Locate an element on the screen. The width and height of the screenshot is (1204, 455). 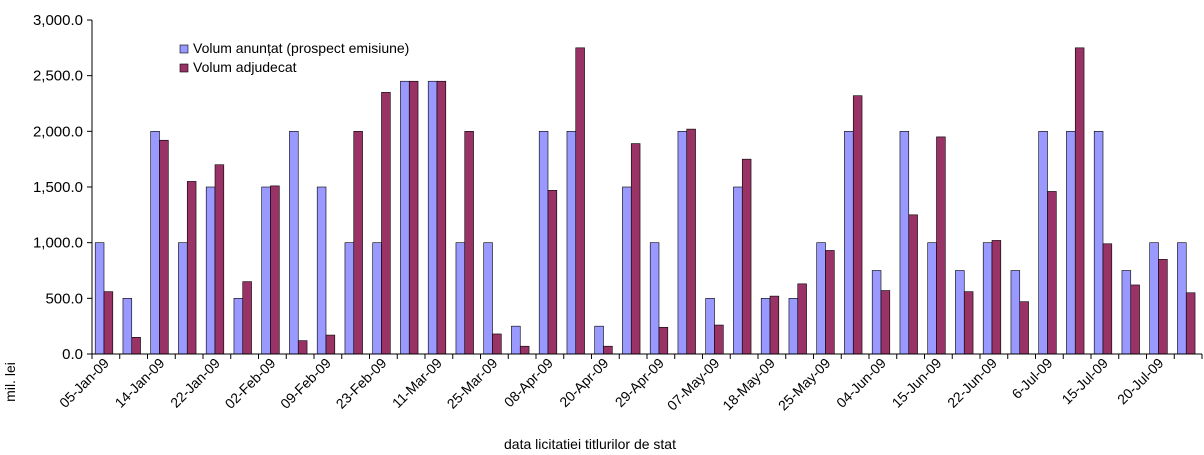
legend-label-announced: Volum anunțat (prospect emisiune) is located at coordinates (301, 48).